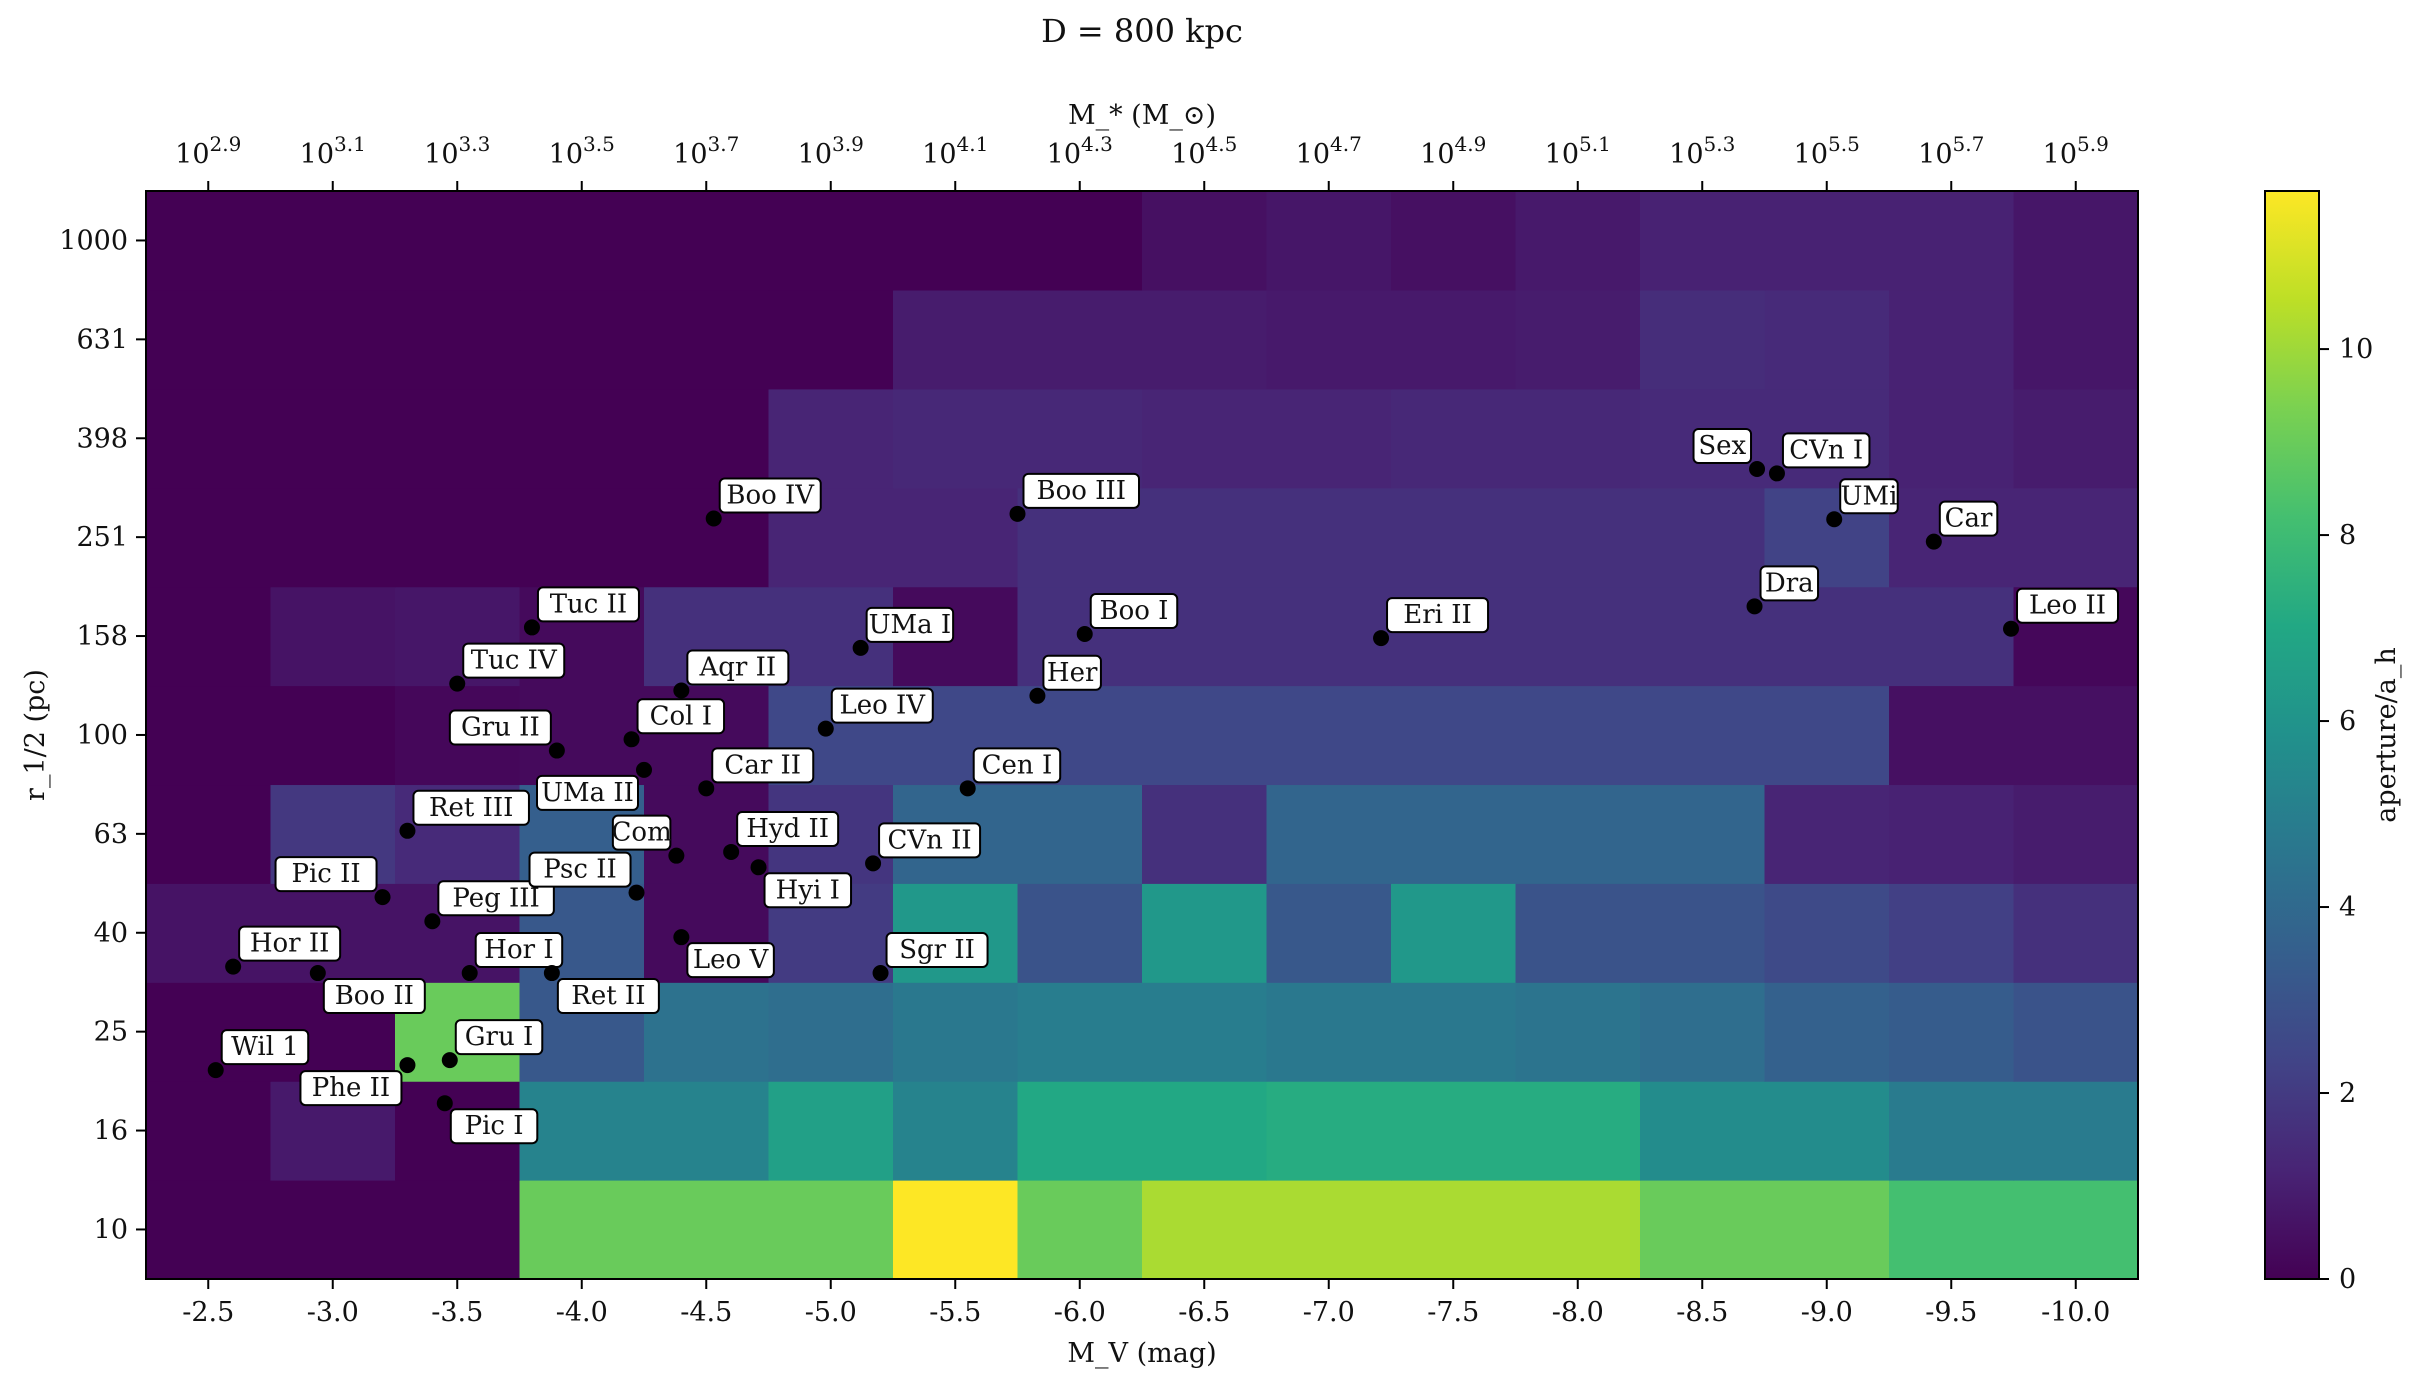  I want to click on y-tick-label: 1000, so click(93, 240).